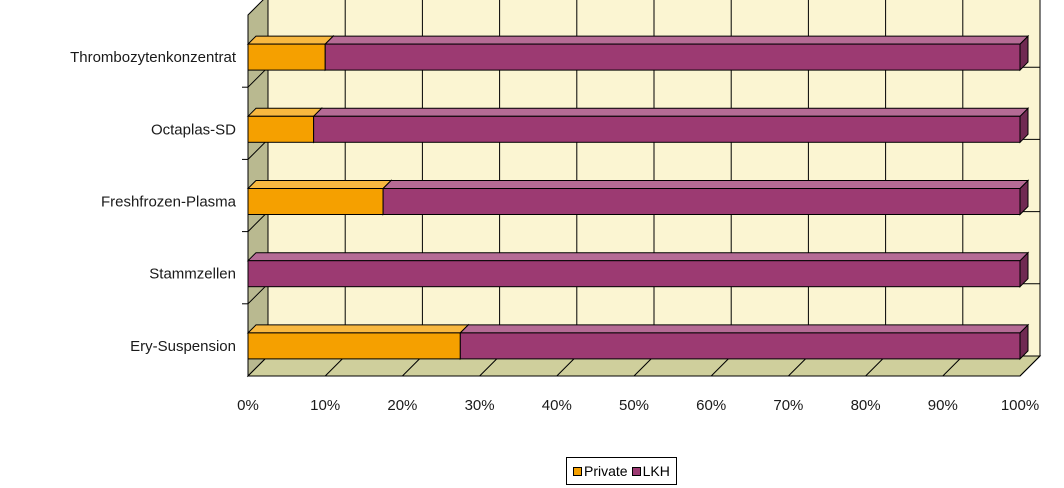 This screenshot has height=488, width=1064. I want to click on x-tick-label: 60%, so click(711, 405).